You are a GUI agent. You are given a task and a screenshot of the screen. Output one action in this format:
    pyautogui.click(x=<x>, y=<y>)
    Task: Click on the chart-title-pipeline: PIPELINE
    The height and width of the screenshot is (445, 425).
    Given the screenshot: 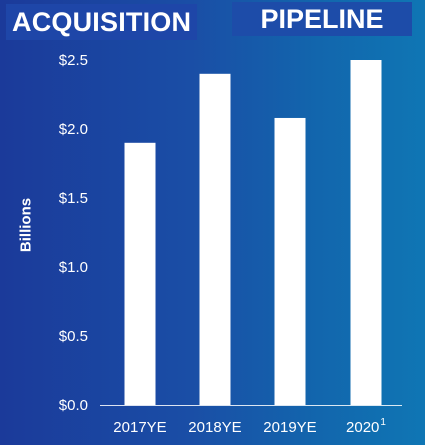 What is the action you would take?
    pyautogui.click(x=322, y=19)
    